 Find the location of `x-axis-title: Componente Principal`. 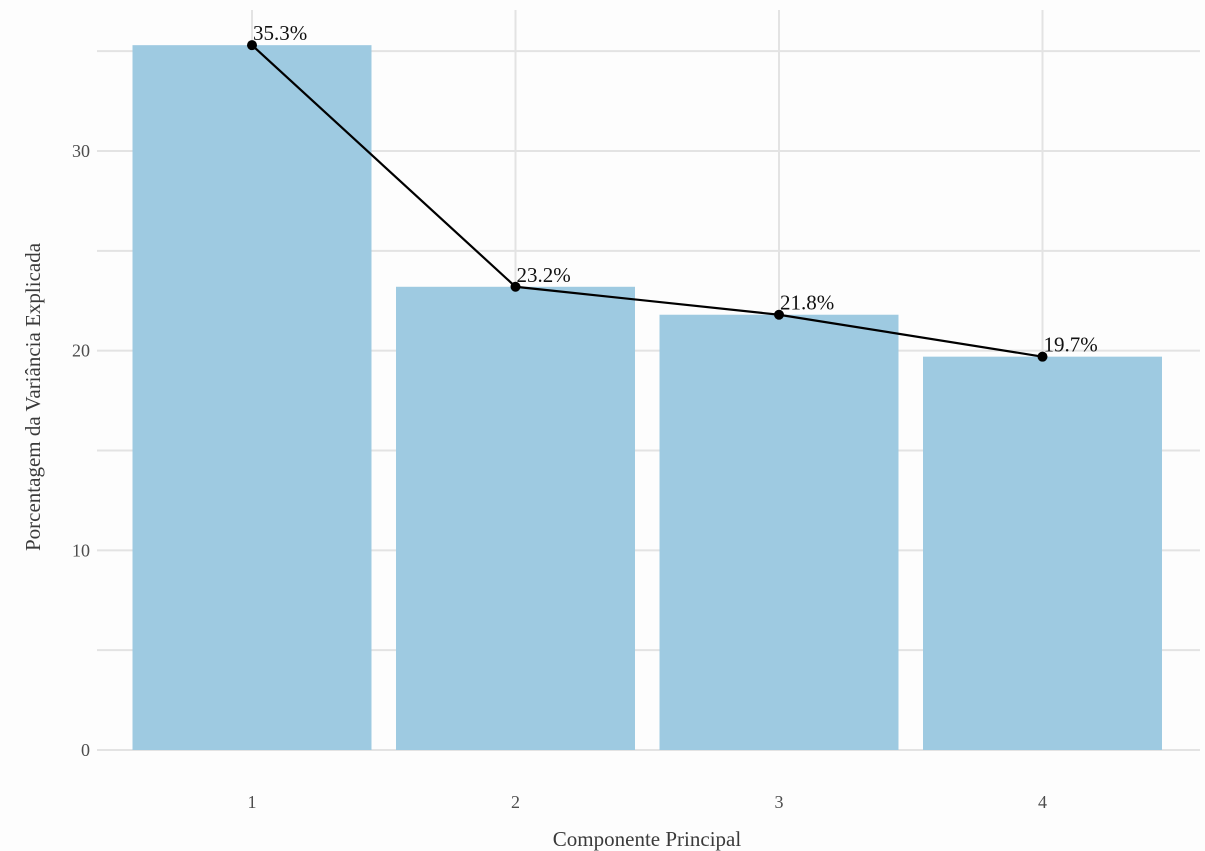

x-axis-title: Componente Principal is located at coordinates (647, 839).